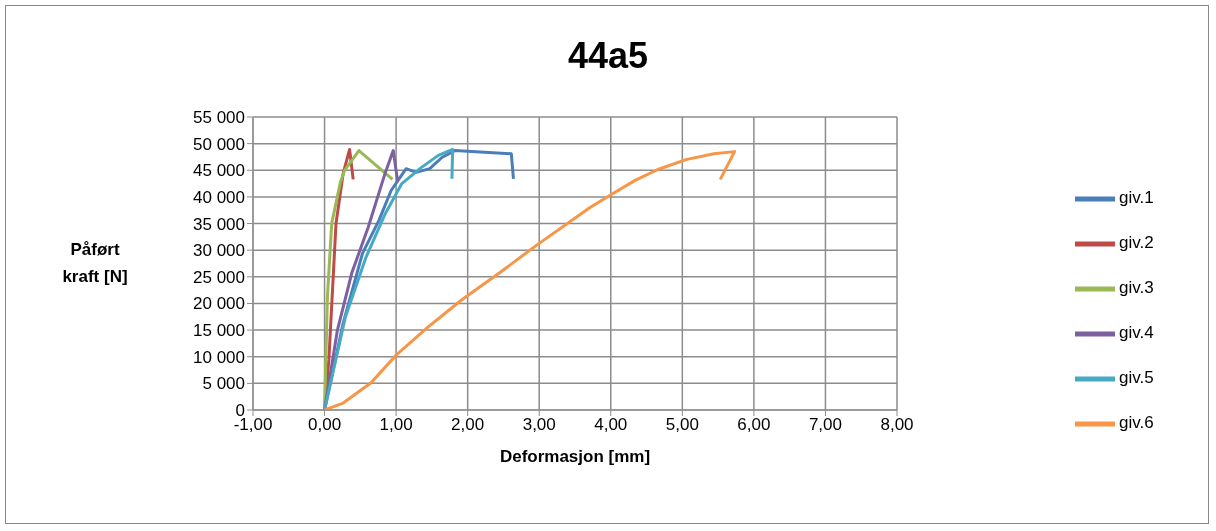  Describe the element at coordinates (219, 331) in the screenshot. I see `y-tick-label: 15 000` at that location.